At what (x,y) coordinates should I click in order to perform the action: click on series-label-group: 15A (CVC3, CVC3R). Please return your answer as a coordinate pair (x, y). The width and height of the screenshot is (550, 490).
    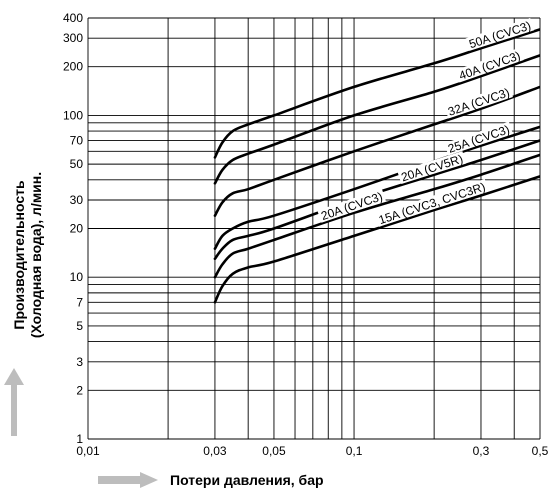
    Looking at the image, I should click on (431, 203).